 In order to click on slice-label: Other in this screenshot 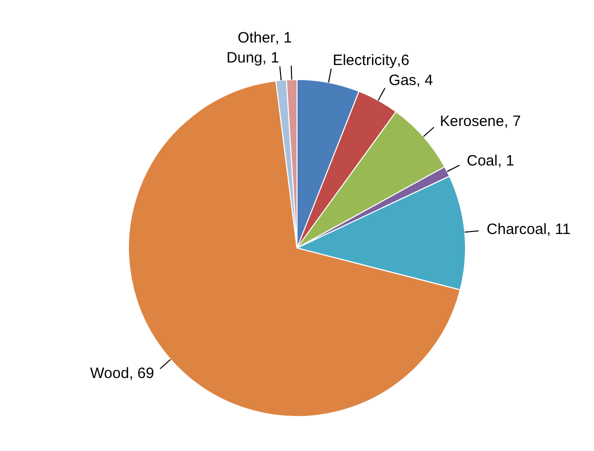, I will do `click(257, 37)`.